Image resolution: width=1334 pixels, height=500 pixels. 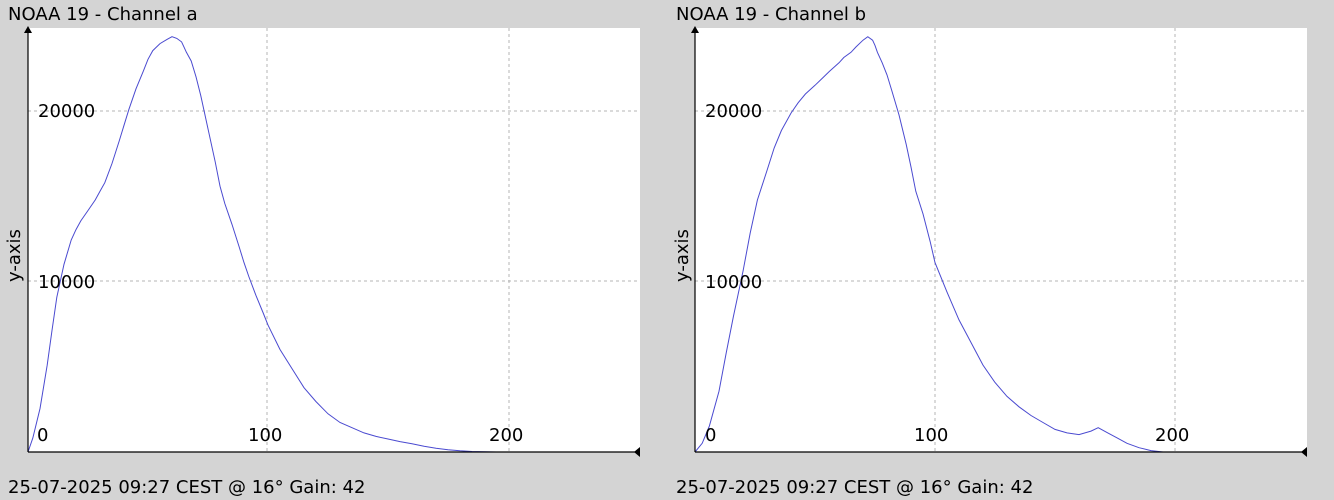 I want to click on chart-title: NOAA 19 - Channel a, so click(x=103, y=14).